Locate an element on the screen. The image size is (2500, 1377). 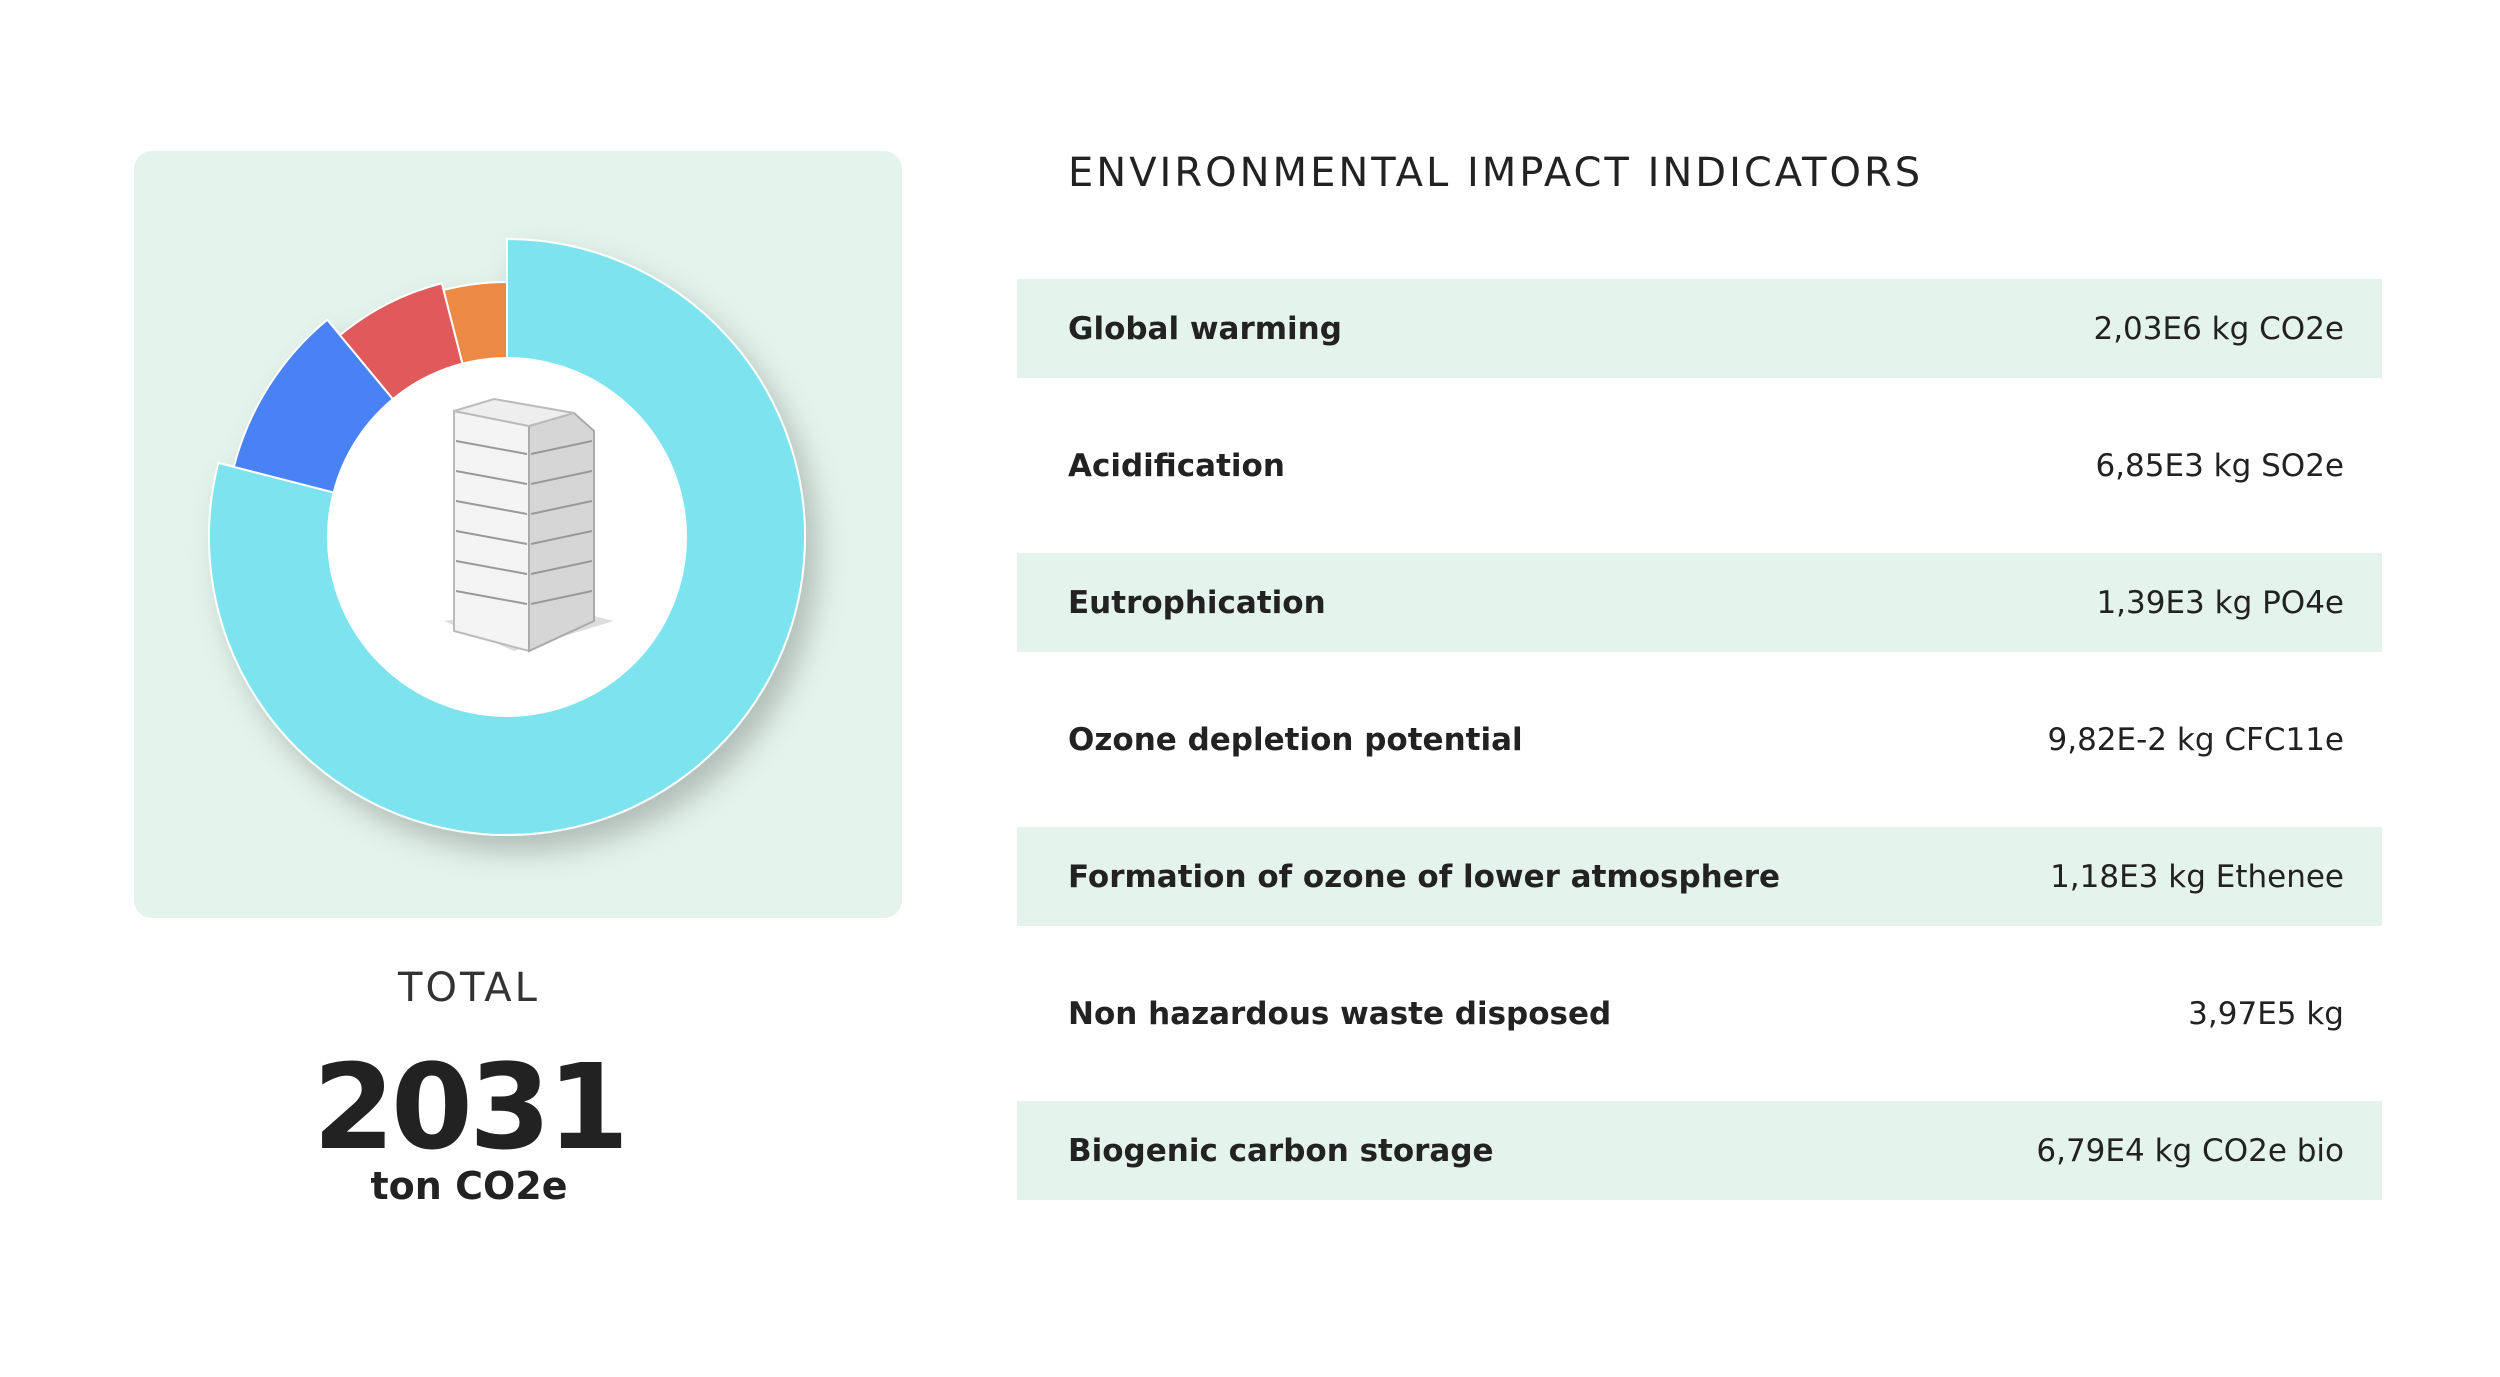
indicator-row: Non hazardous waste disposed 3,97E5 kg is located at coordinates (1699, 1013).